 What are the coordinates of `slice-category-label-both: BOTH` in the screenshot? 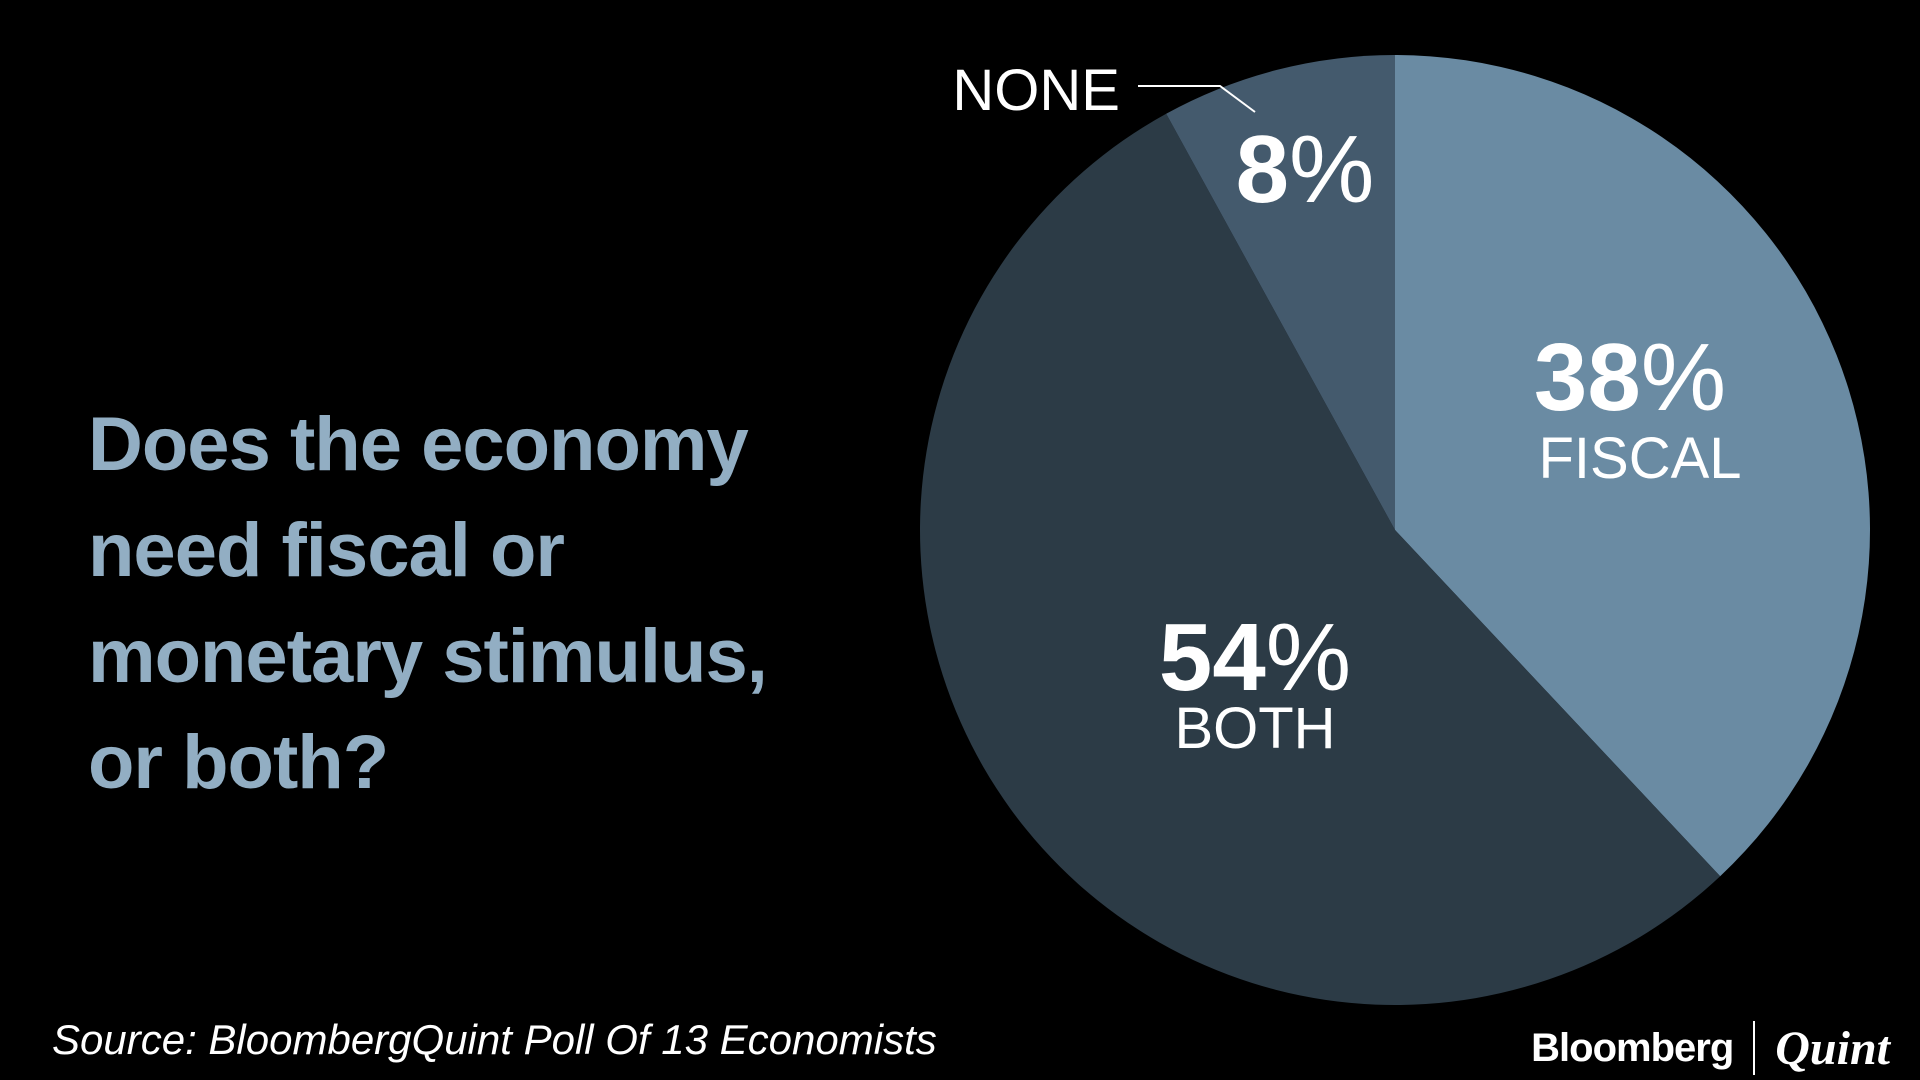 It's located at (1254, 728).